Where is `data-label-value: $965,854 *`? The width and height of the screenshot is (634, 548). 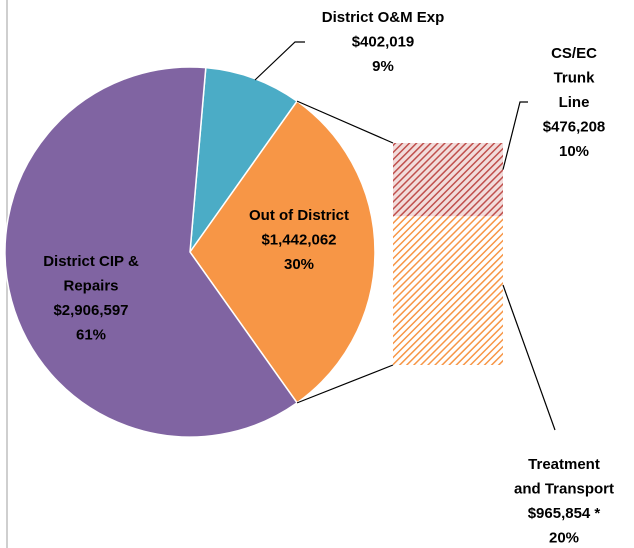 data-label-value: $965,854 * is located at coordinates (564, 513).